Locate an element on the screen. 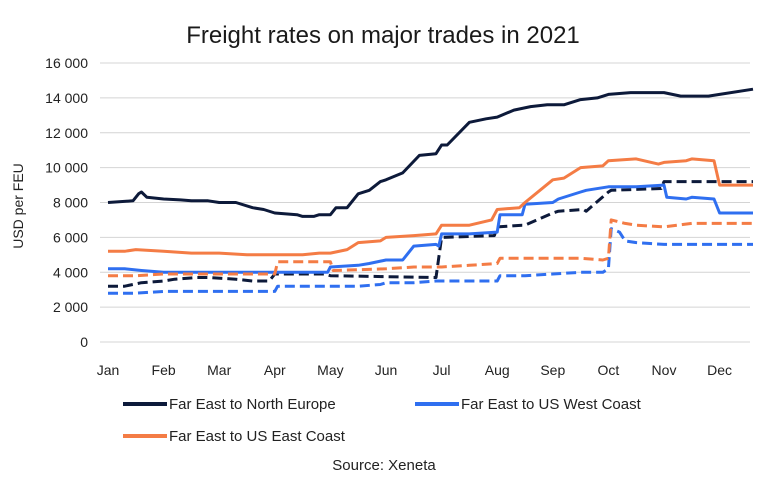 The height and width of the screenshot is (481, 768). x-tick-label: Jan is located at coordinates (108, 370).